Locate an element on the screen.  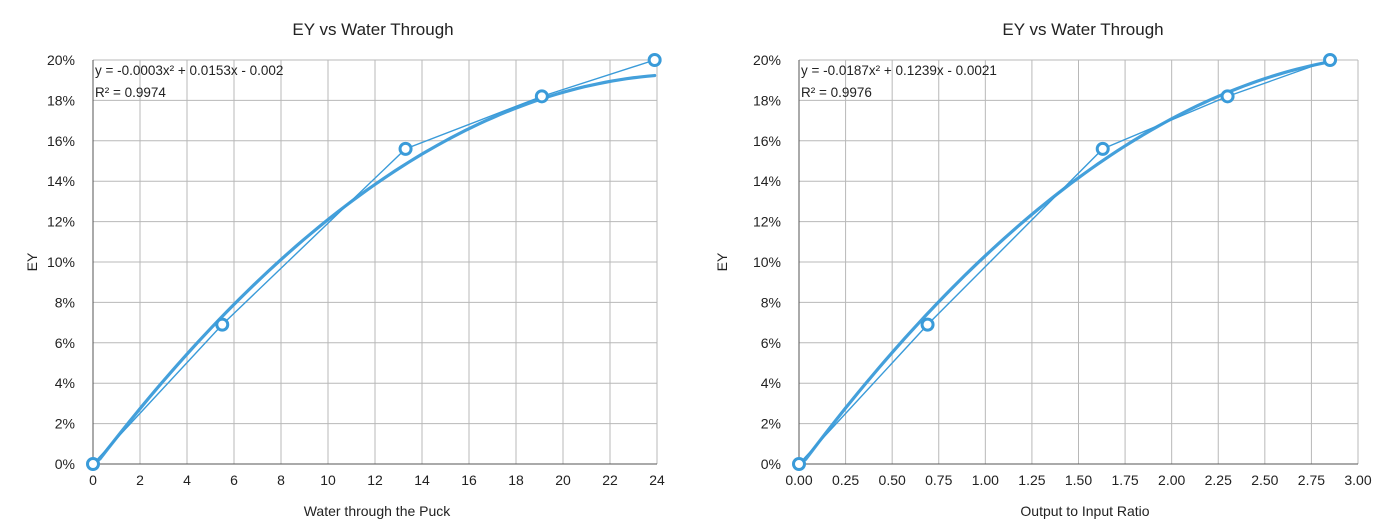
x-tick-label: 8 is located at coordinates (281, 480).